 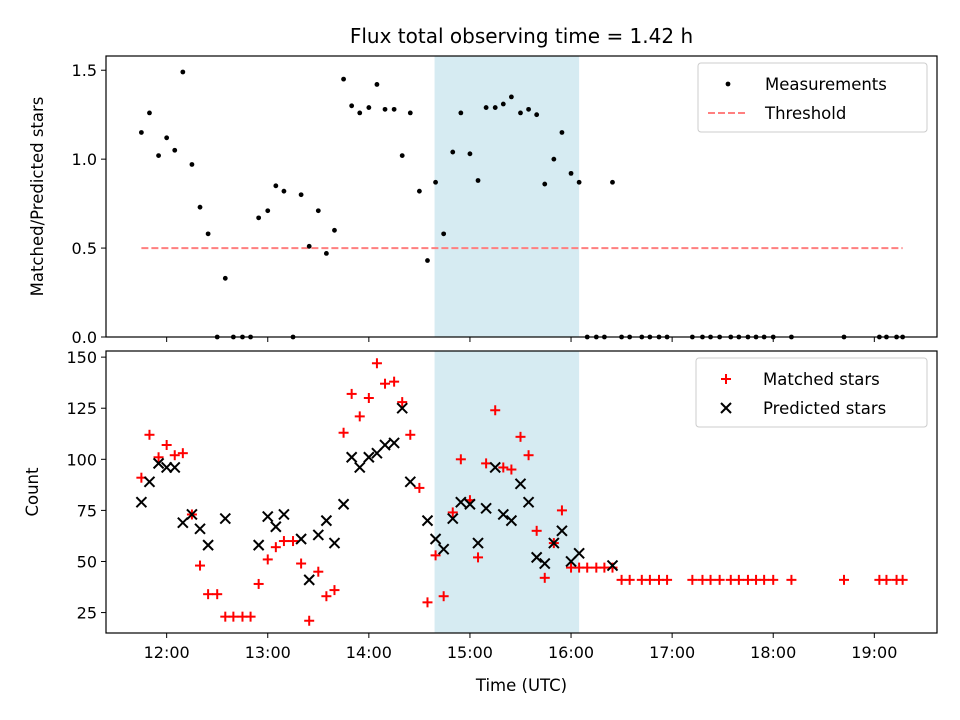 I want to click on bottom-xtick-label: 14:00, so click(x=369, y=652).